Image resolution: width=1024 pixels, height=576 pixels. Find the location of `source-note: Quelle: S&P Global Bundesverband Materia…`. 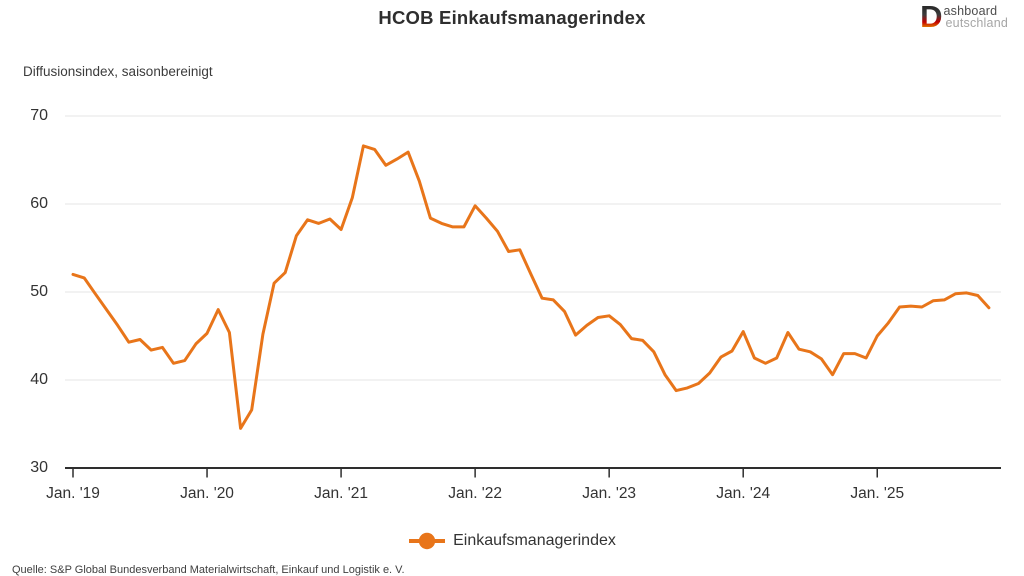

source-note: Quelle: S&P Global Bundesverband Materia… is located at coordinates (208, 570).